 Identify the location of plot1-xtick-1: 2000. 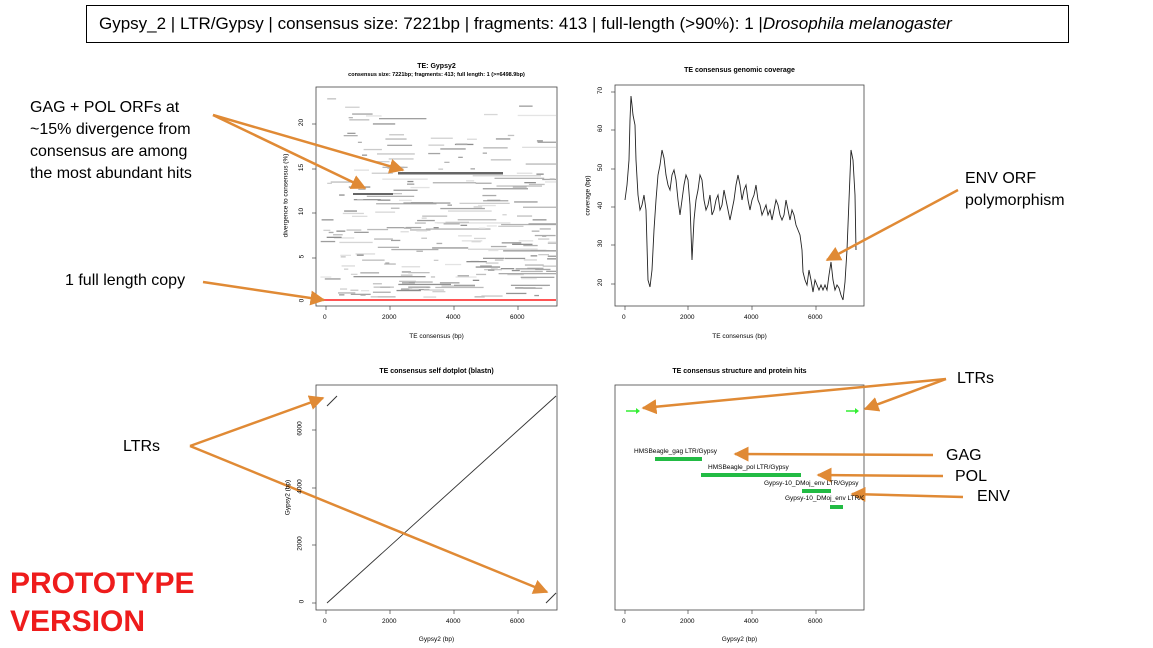
(389, 317).